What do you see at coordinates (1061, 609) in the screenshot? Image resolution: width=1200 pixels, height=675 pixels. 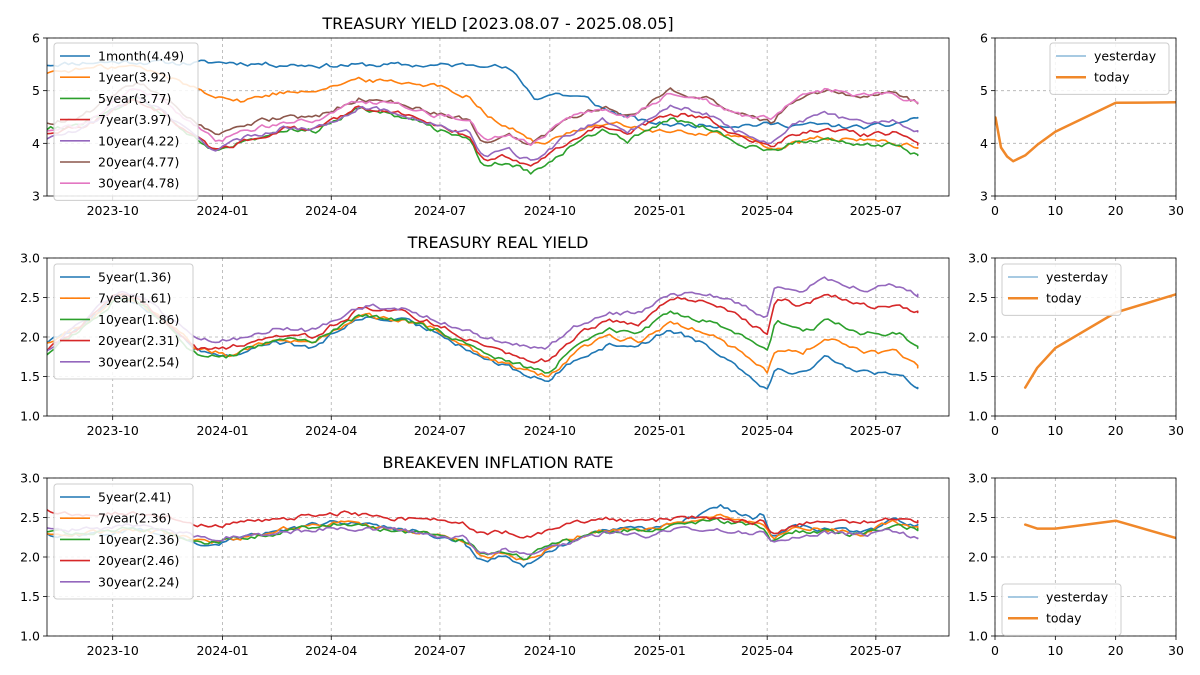 I see `breakeven-curve-legend: yesterday today` at bounding box center [1061, 609].